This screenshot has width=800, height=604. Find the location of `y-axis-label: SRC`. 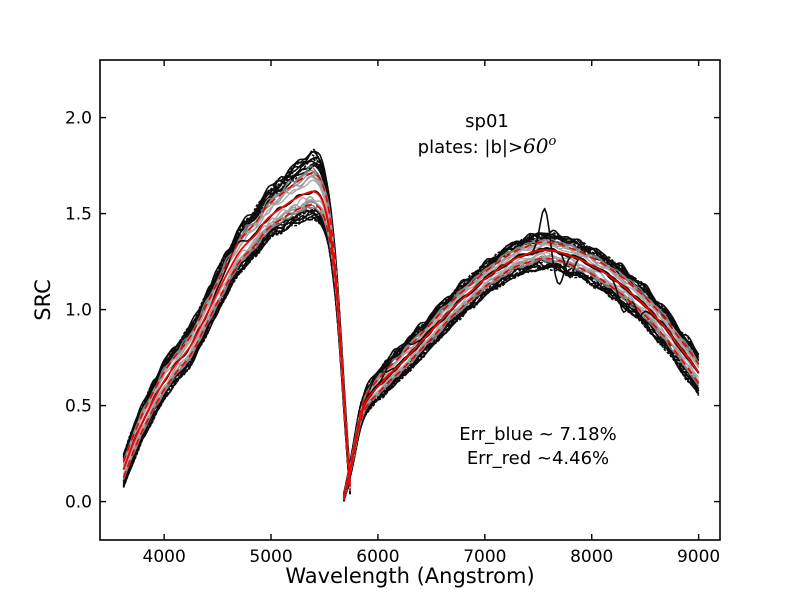

y-axis-label: SRC is located at coordinates (43, 300).